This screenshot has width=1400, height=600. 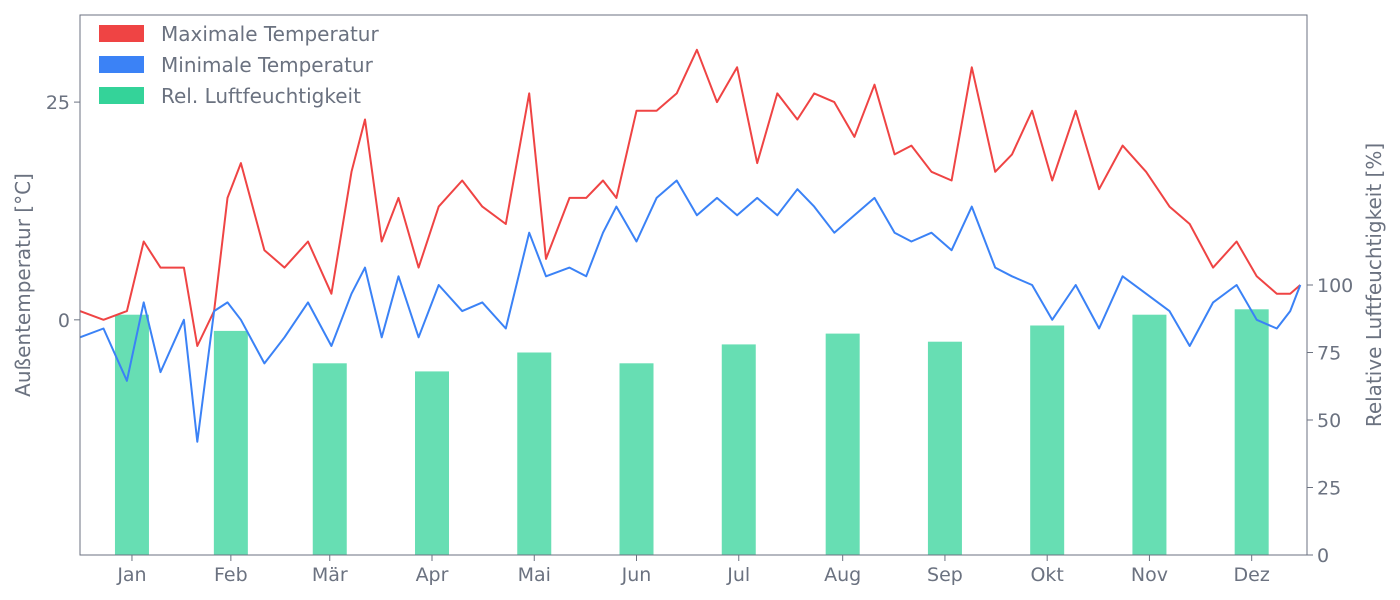 I want to click on x-tick-label: Jul, so click(x=738, y=575).